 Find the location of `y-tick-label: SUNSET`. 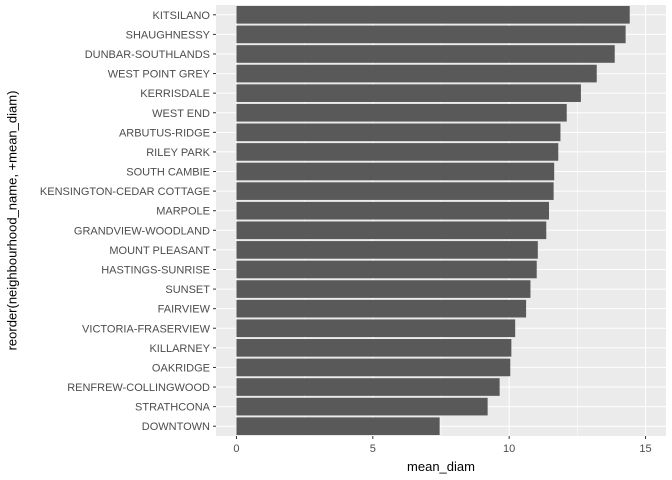

y-tick-label: SUNSET is located at coordinates (187, 290).